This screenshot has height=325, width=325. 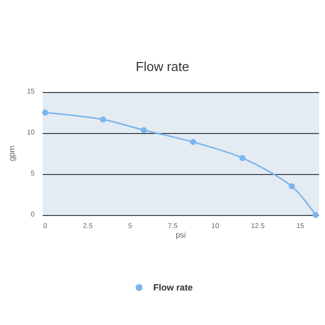 I want to click on chart-title: Flow rate, so click(x=163, y=66).